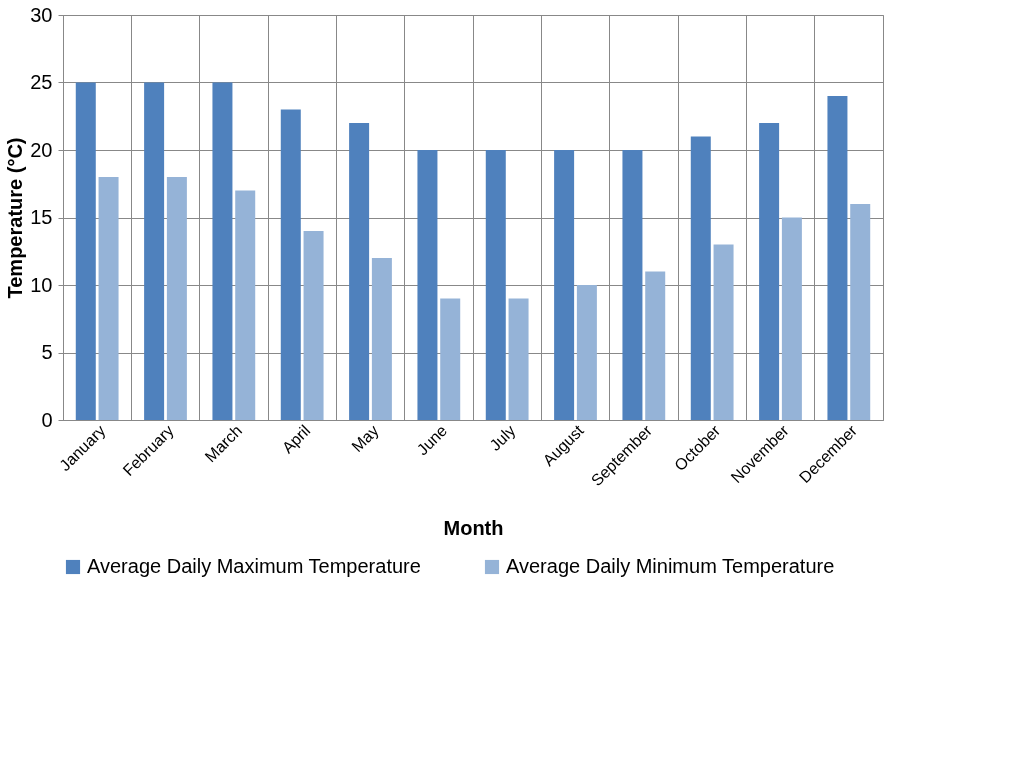 Image resolution: width=1010 pixels, height=782 pixels. I want to click on y-tick-label: 0, so click(47, 419).